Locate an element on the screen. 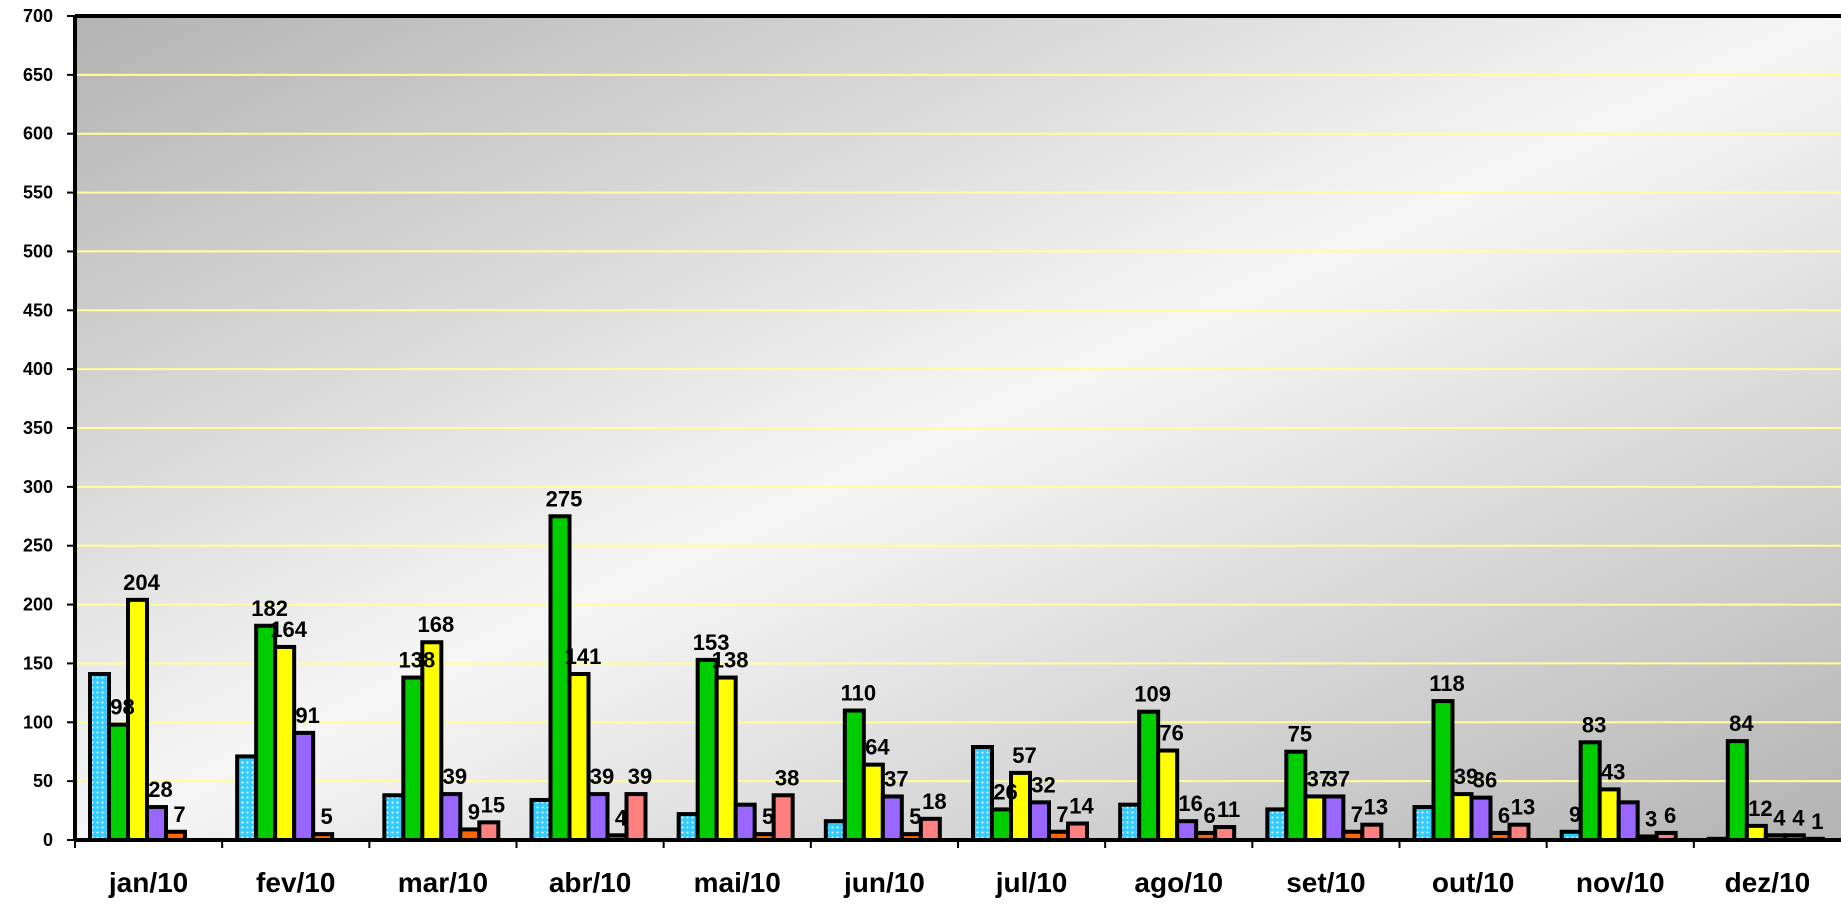 This screenshot has width=1841, height=904. data-label: 153 is located at coordinates (711, 642).